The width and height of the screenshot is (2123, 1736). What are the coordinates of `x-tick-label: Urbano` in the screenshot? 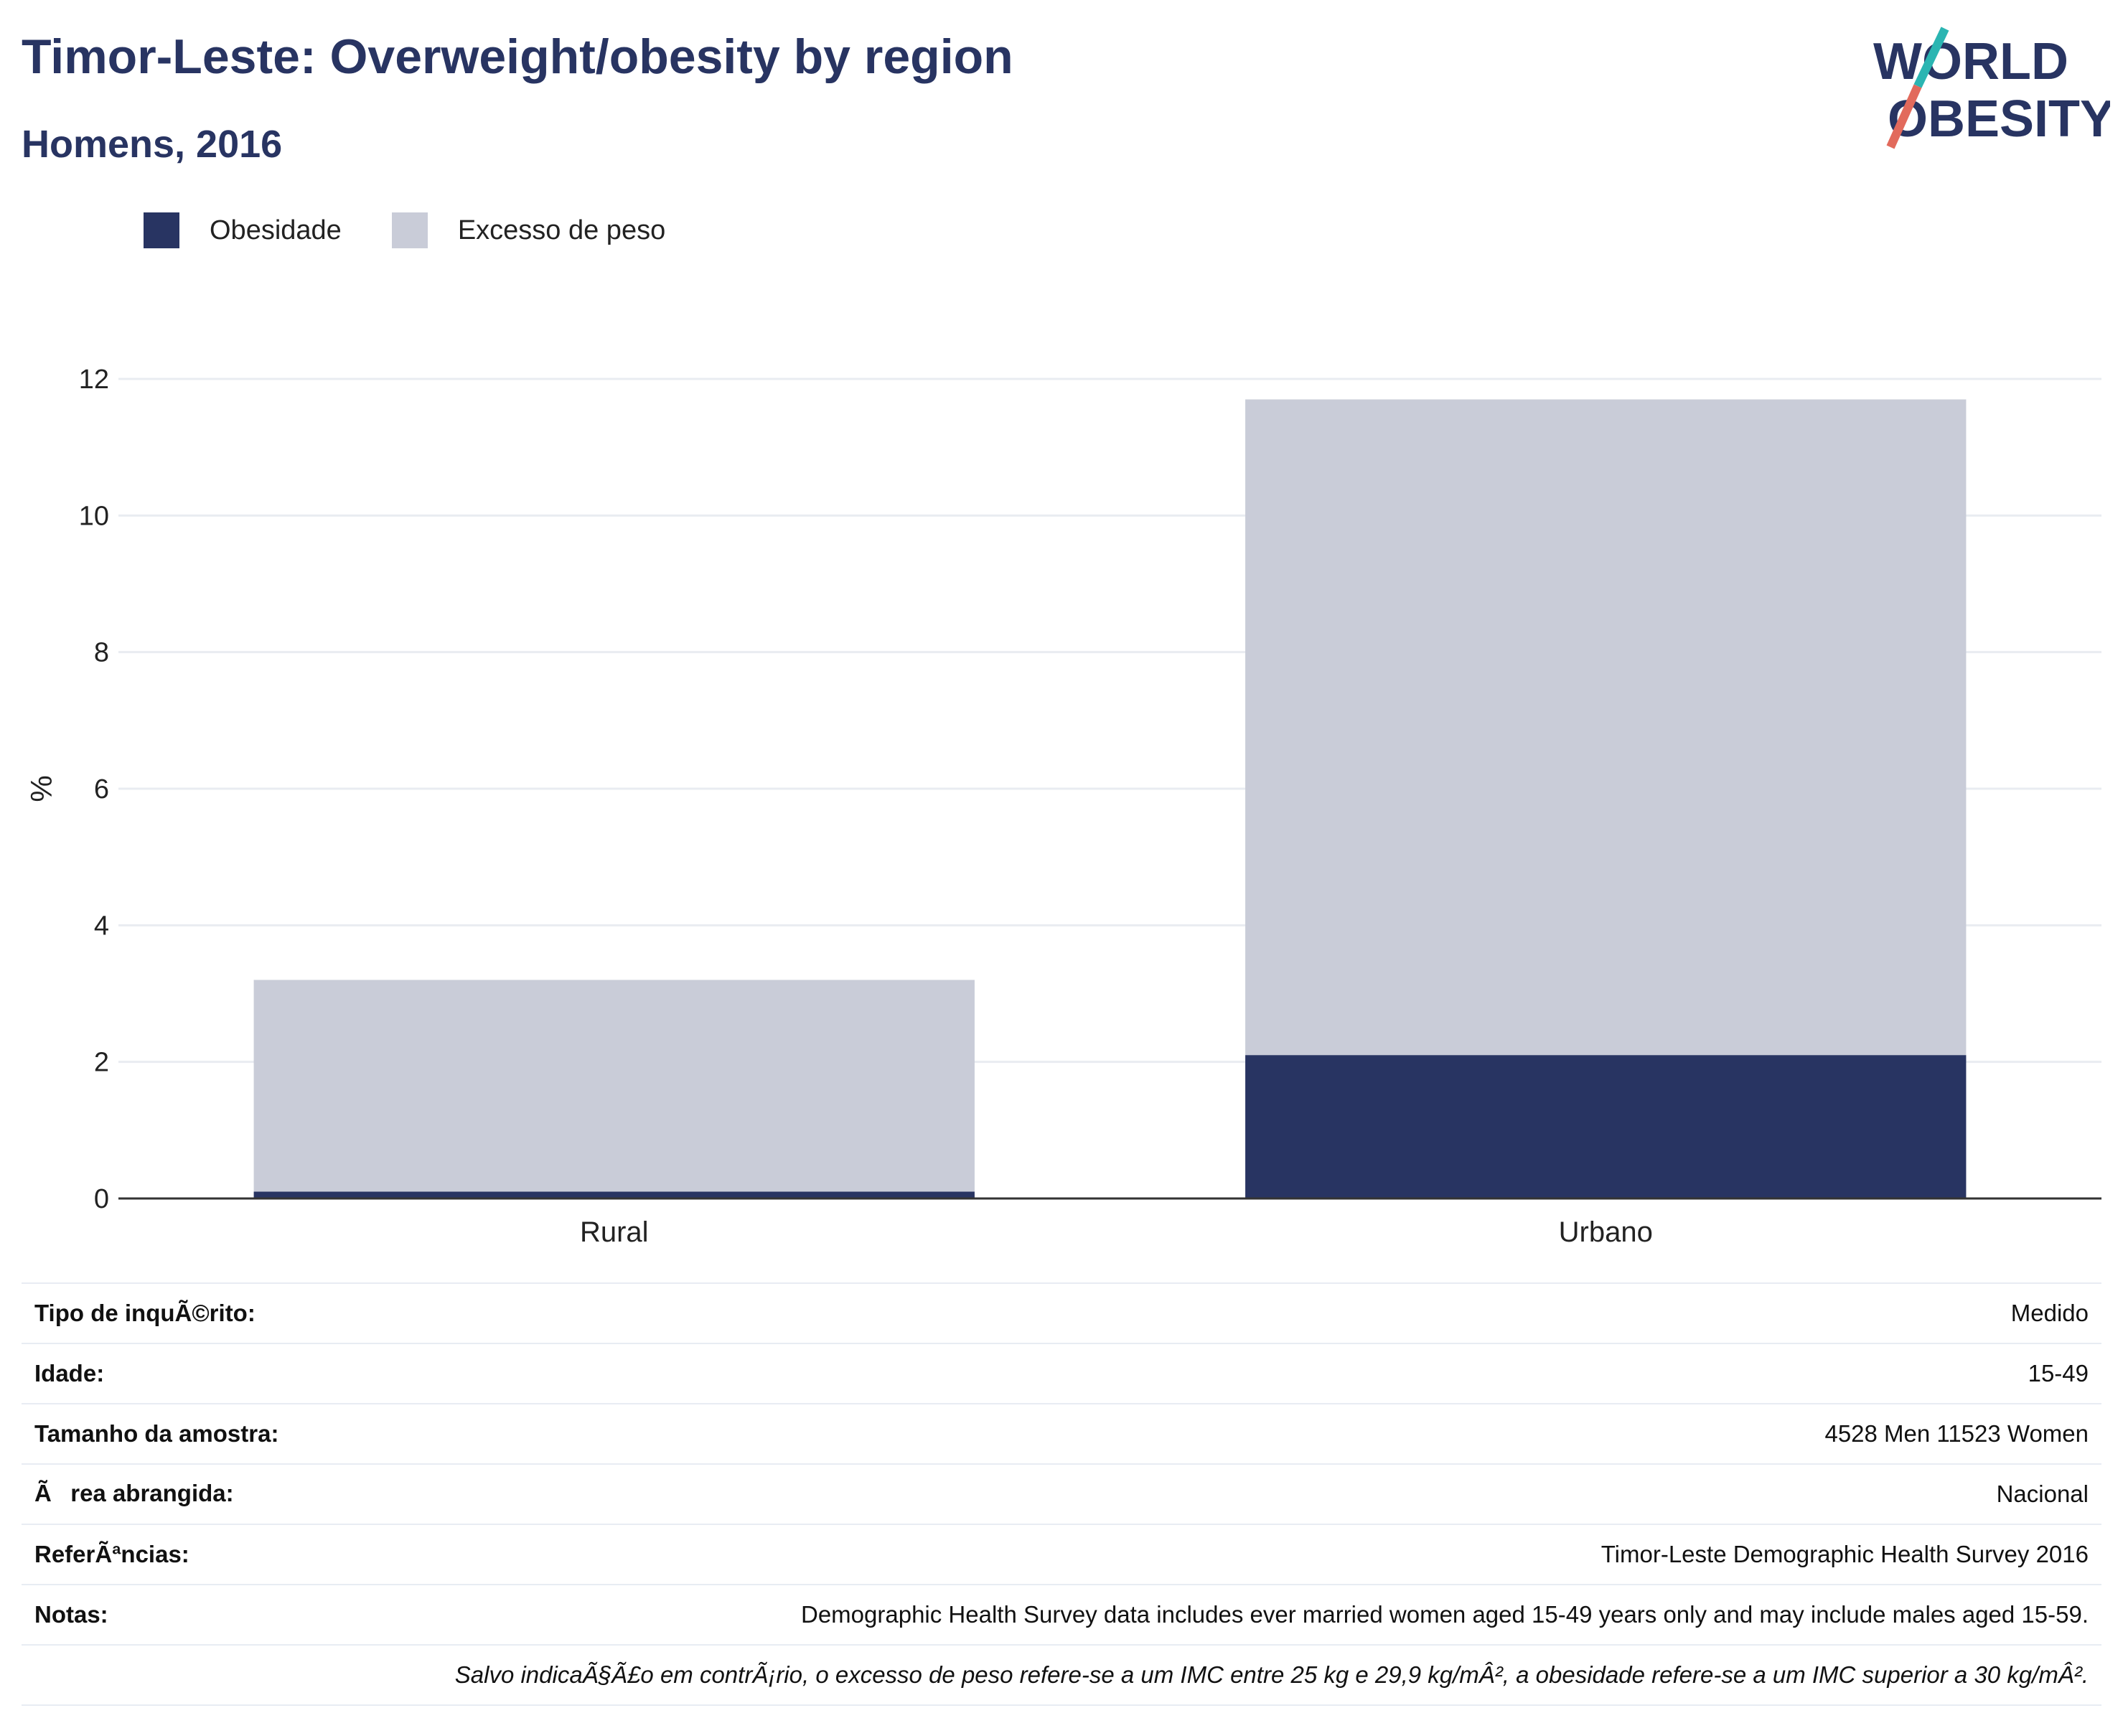 It's located at (1606, 1232).